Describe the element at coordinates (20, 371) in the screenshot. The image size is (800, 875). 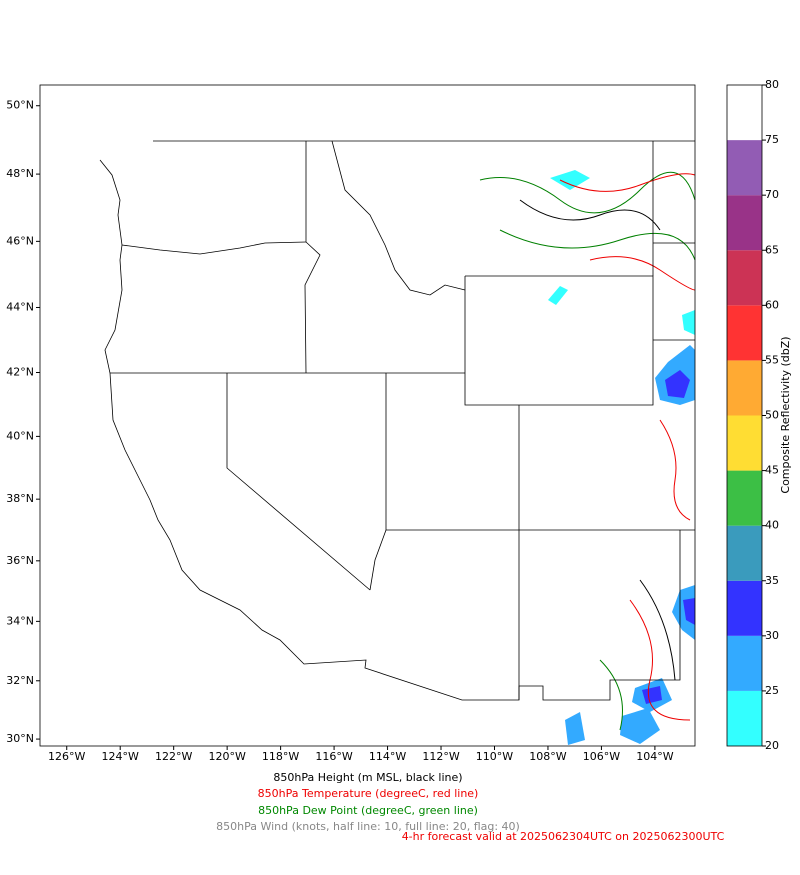
I see `y-tick-label: 42°N` at that location.